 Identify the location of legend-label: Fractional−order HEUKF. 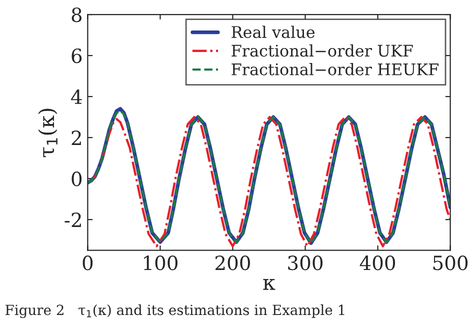
(335, 69).